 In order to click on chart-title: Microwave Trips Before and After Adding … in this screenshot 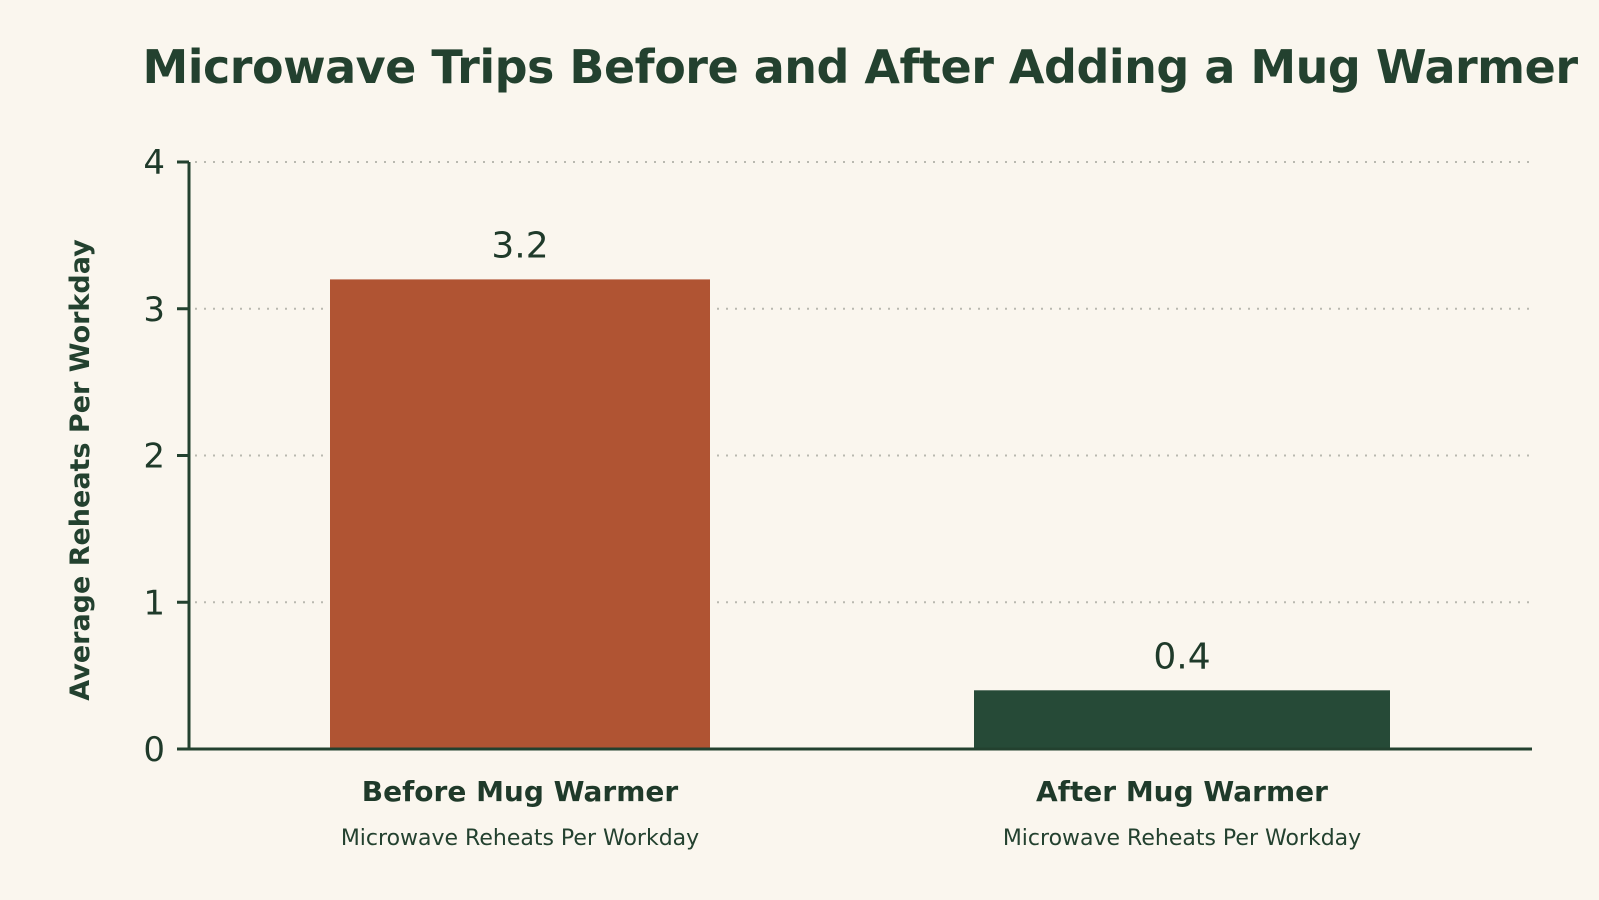, I will do `click(860, 67)`.